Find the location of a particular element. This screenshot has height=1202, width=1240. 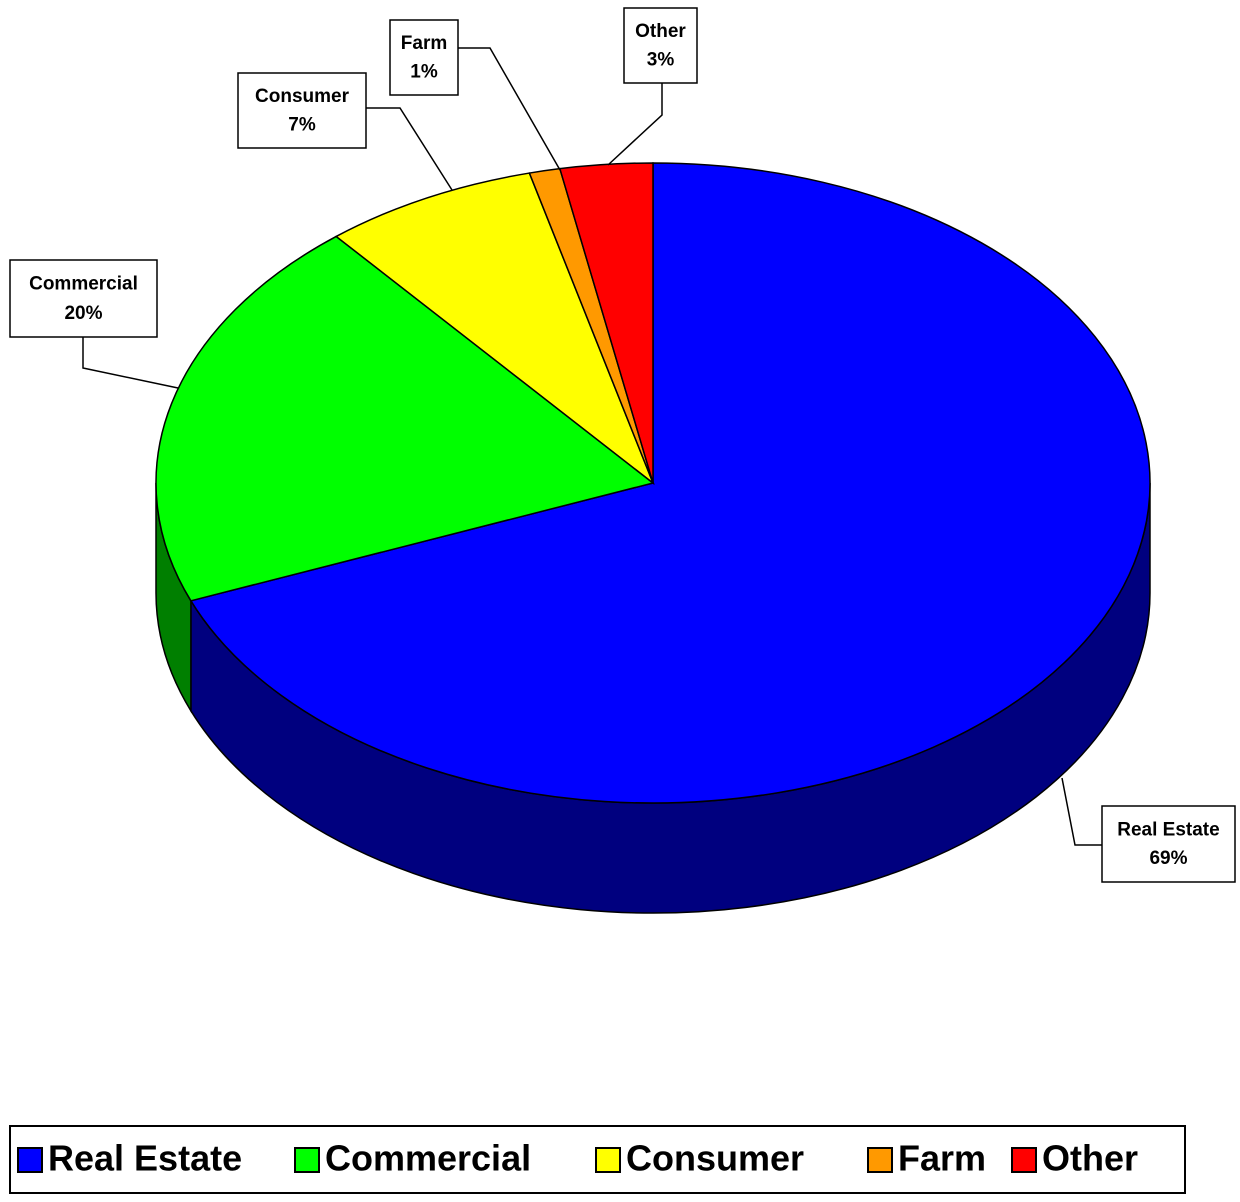

data-label-name: Other is located at coordinates (660, 31).